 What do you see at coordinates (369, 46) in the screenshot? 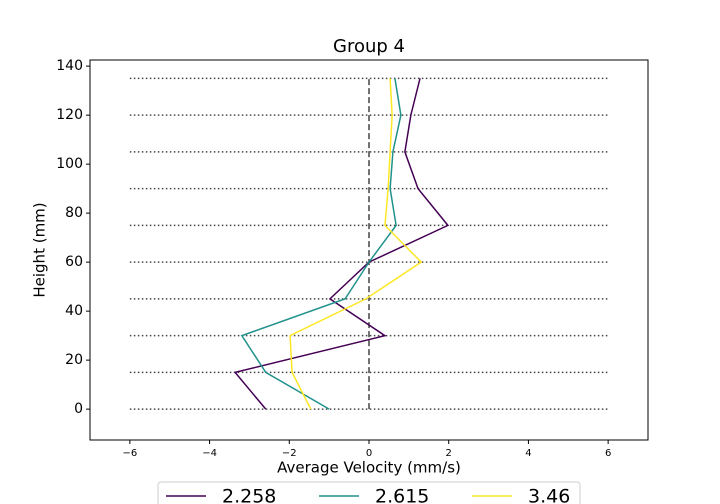
I see `chart-title: Group 4` at bounding box center [369, 46].